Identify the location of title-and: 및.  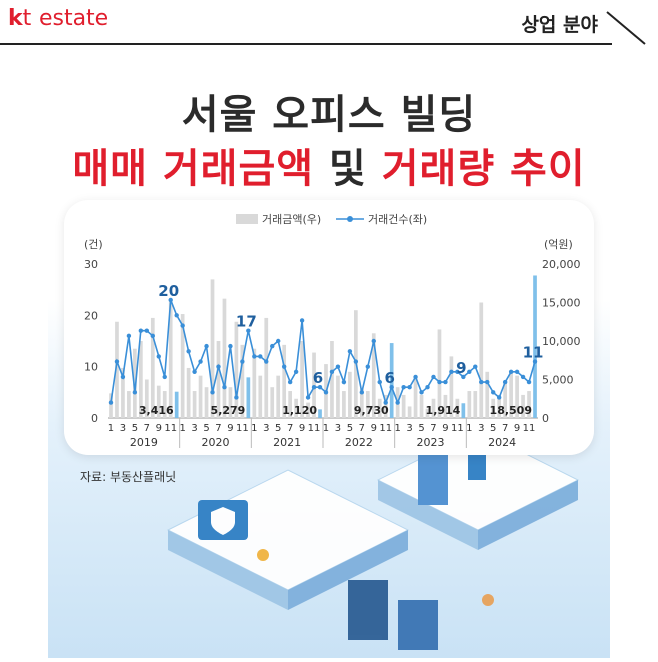
(347, 169).